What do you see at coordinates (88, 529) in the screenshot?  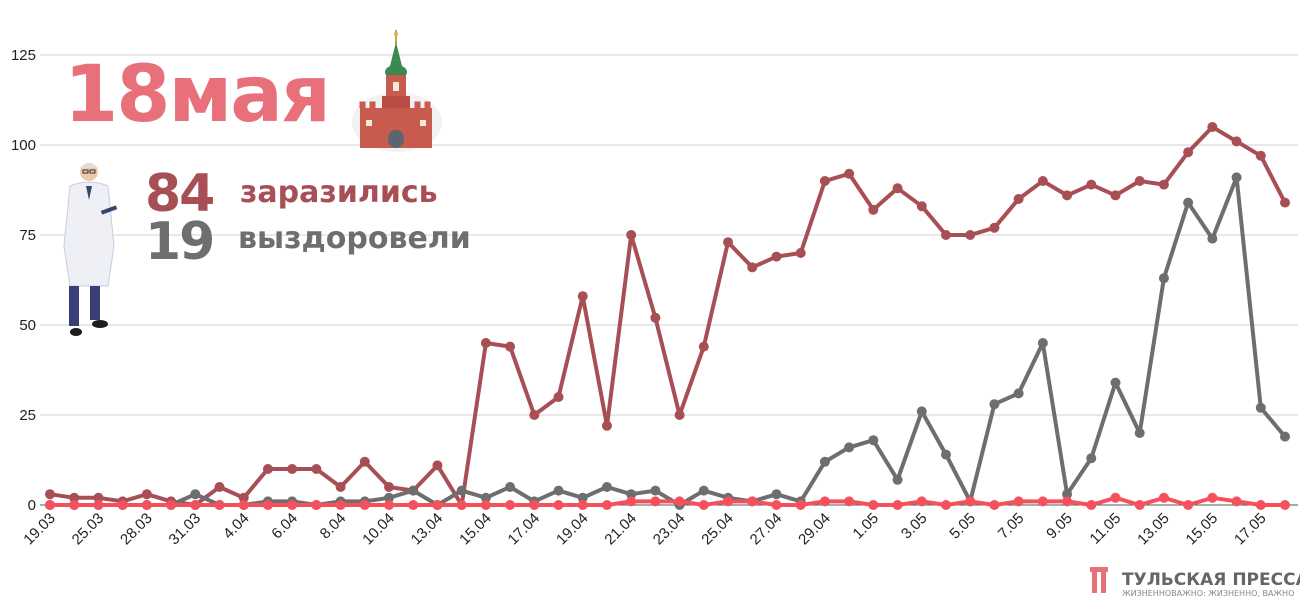 I see `x-tick-label: 25.03` at bounding box center [88, 529].